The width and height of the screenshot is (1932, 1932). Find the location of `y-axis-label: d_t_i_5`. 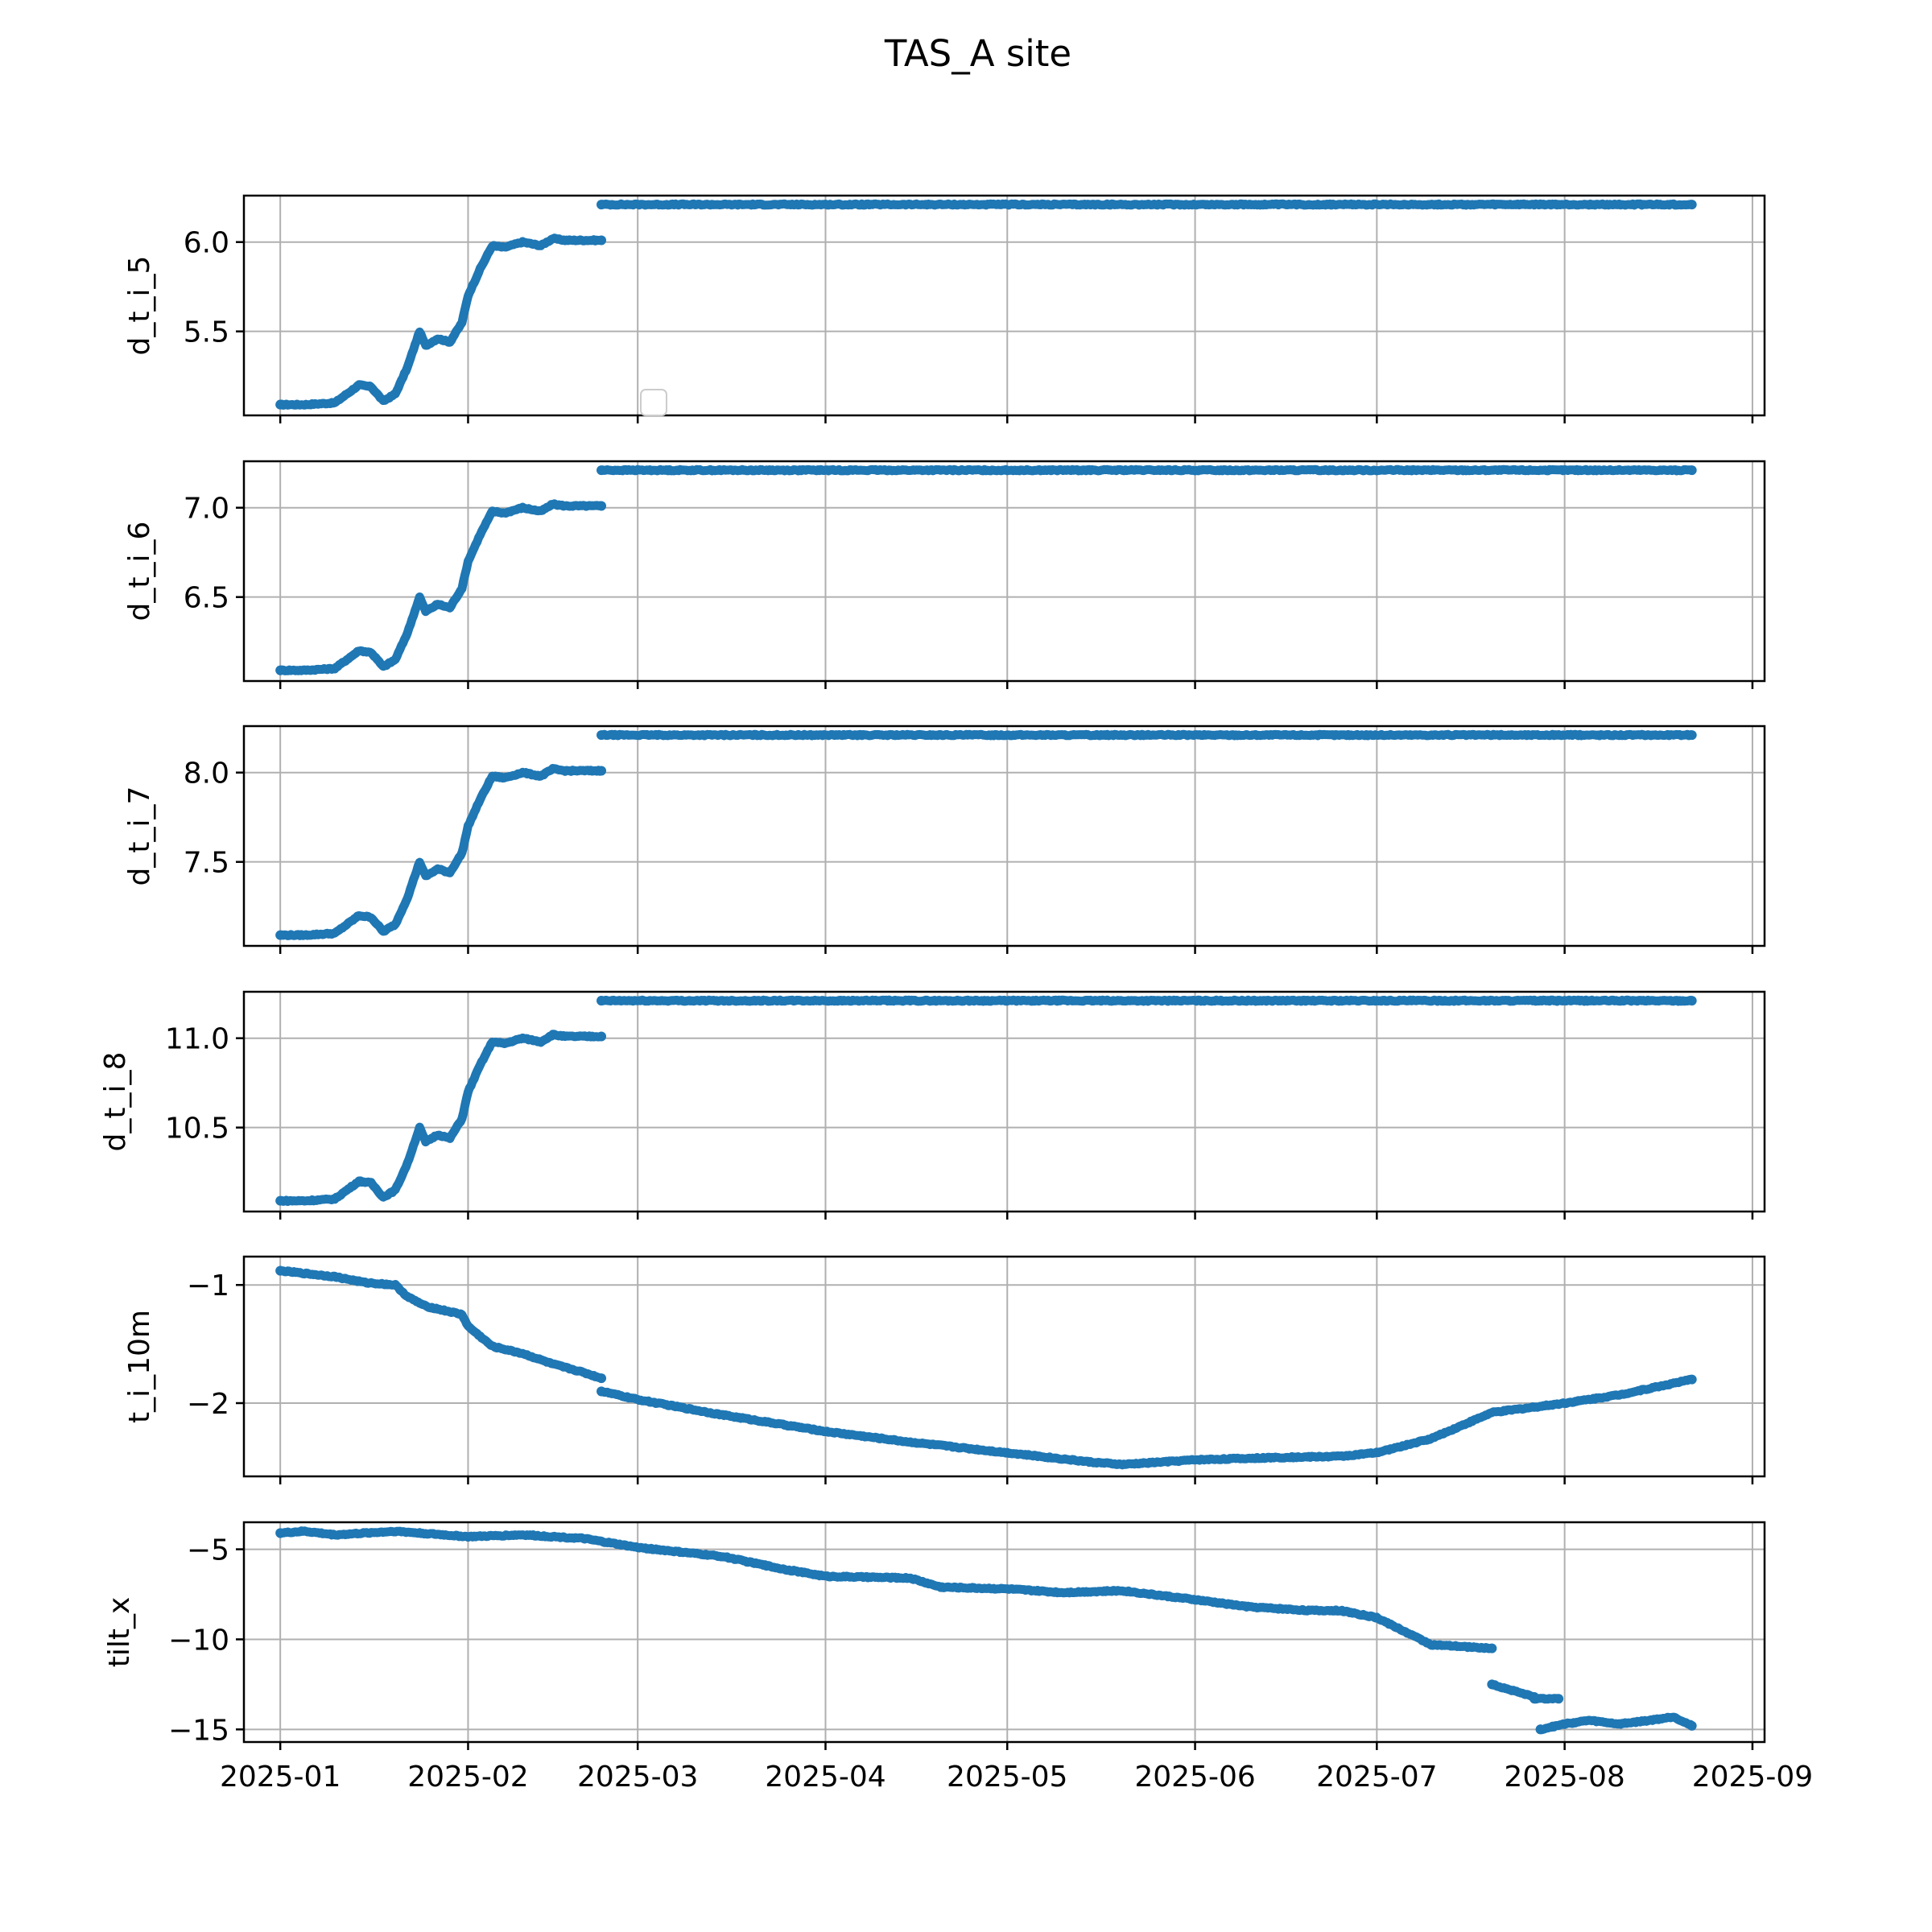

y-axis-label: d_t_i_5 is located at coordinates (139, 306).